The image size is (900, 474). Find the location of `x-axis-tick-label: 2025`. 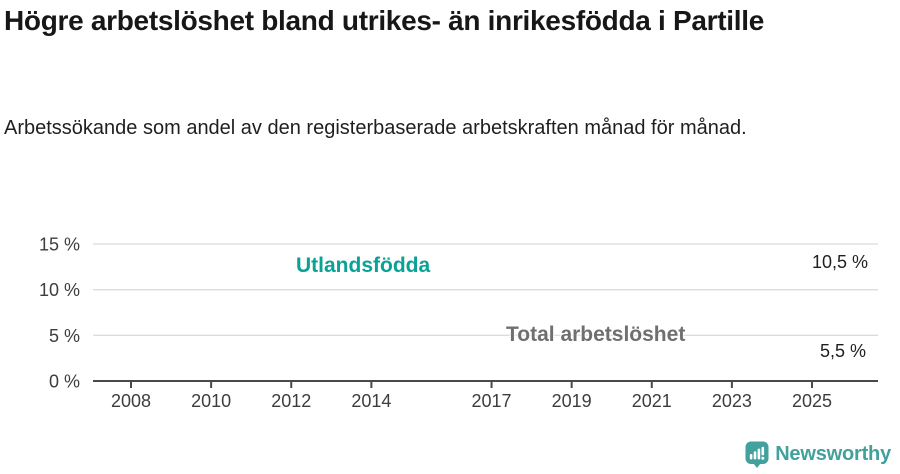

x-axis-tick-label: 2025 is located at coordinates (812, 401).